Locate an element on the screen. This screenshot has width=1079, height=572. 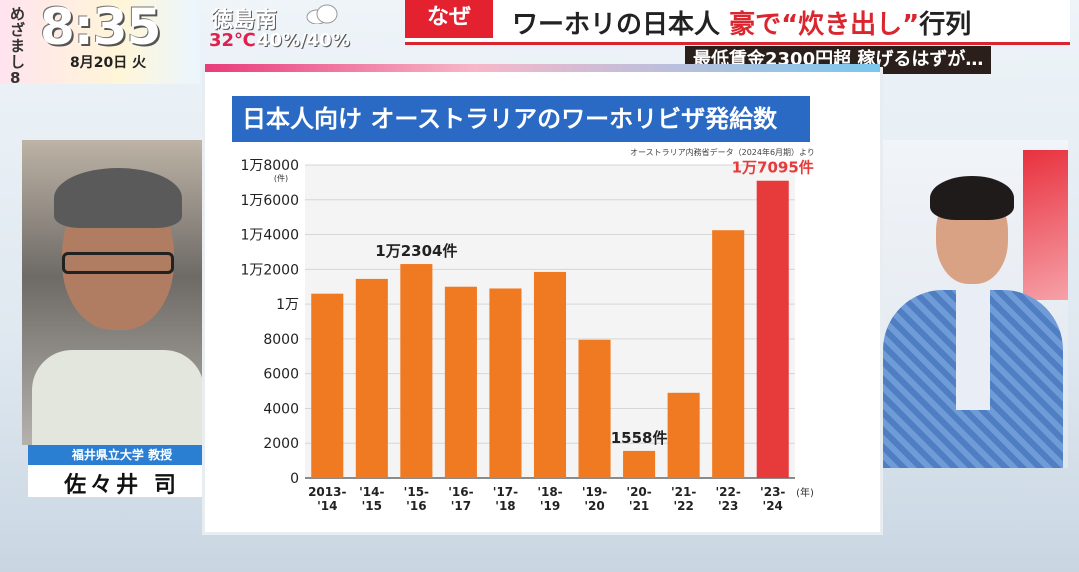
y-tick-label: 2000 is located at coordinates (281, 444).